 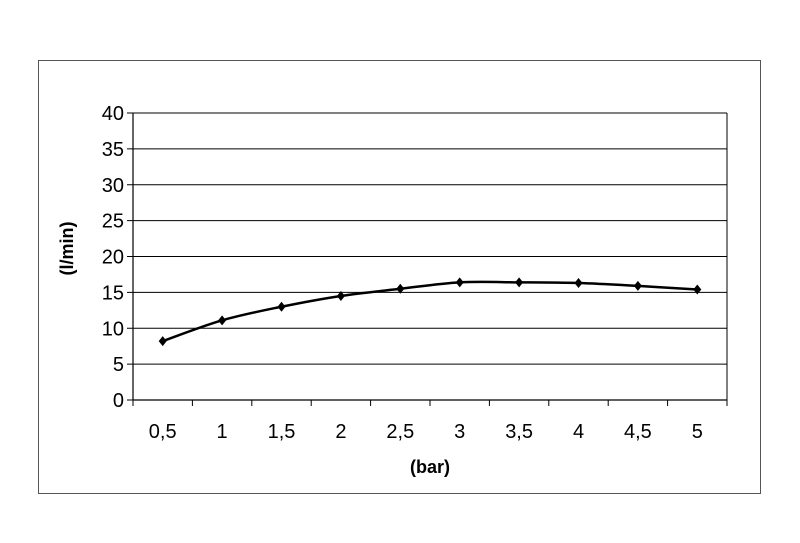 What do you see at coordinates (222, 432) in the screenshot?
I see `x-tick-label: 1` at bounding box center [222, 432].